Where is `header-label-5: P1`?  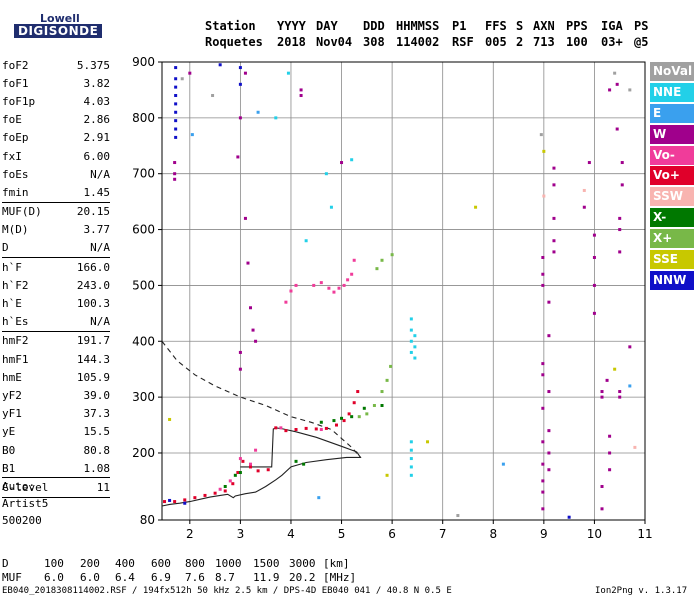 header-label-5: P1 is located at coordinates (459, 26).